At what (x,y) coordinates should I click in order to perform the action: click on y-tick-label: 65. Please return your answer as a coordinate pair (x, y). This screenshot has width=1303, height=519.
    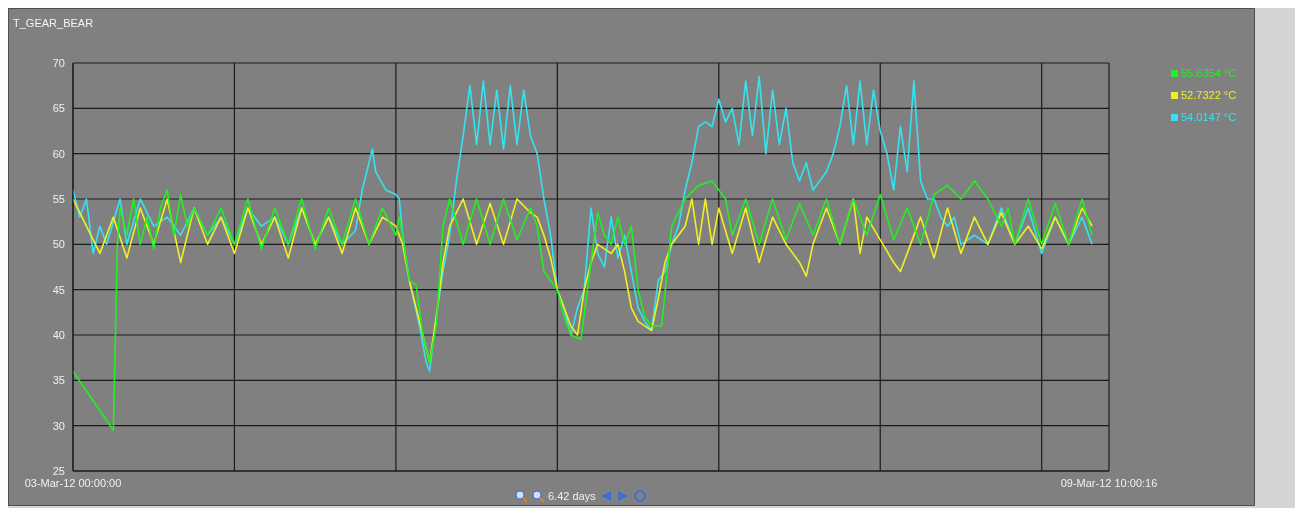
    Looking at the image, I should click on (58, 108).